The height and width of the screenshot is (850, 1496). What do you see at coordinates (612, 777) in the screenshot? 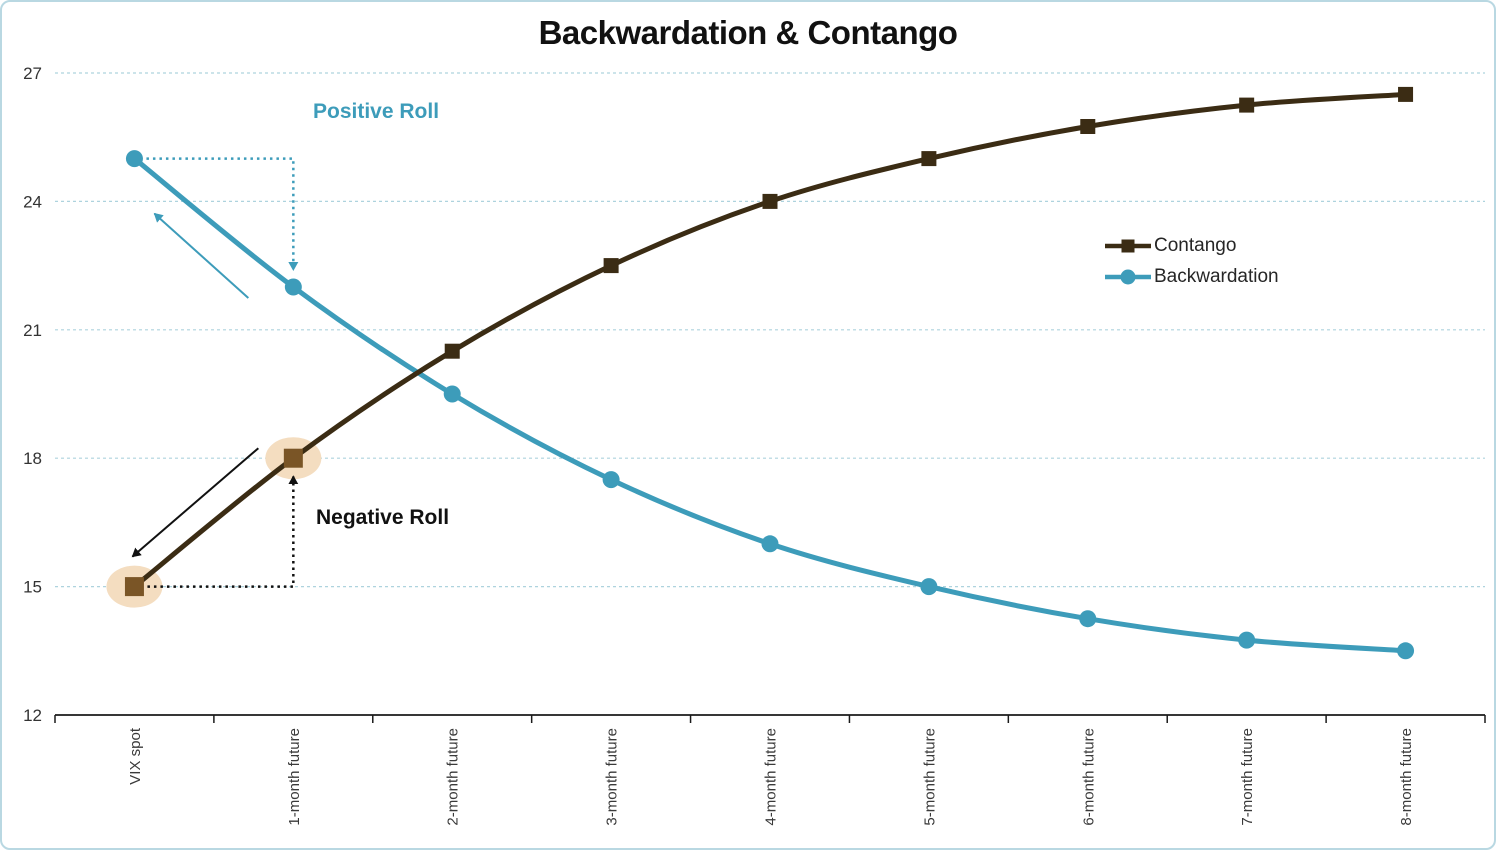
I see `x-tick-label: 3-month future` at bounding box center [612, 777].